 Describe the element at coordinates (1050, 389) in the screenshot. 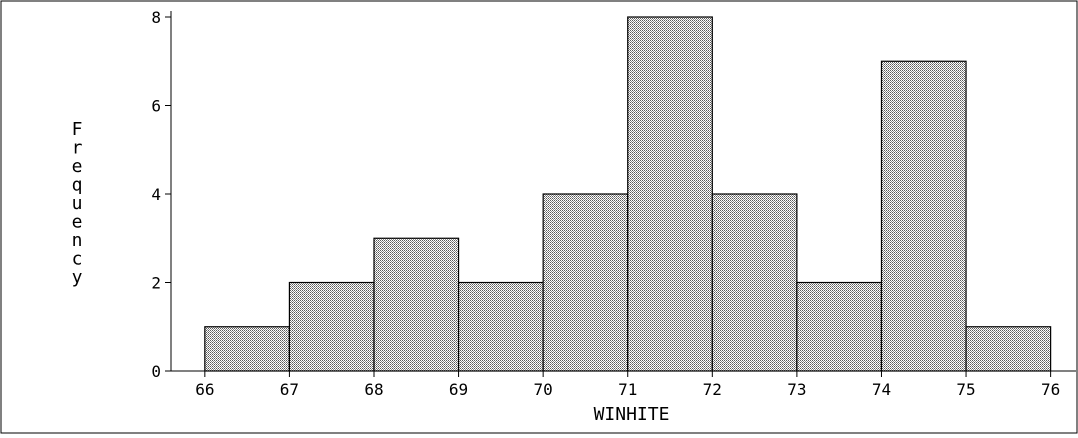

I see `x-tick-label: 76` at that location.